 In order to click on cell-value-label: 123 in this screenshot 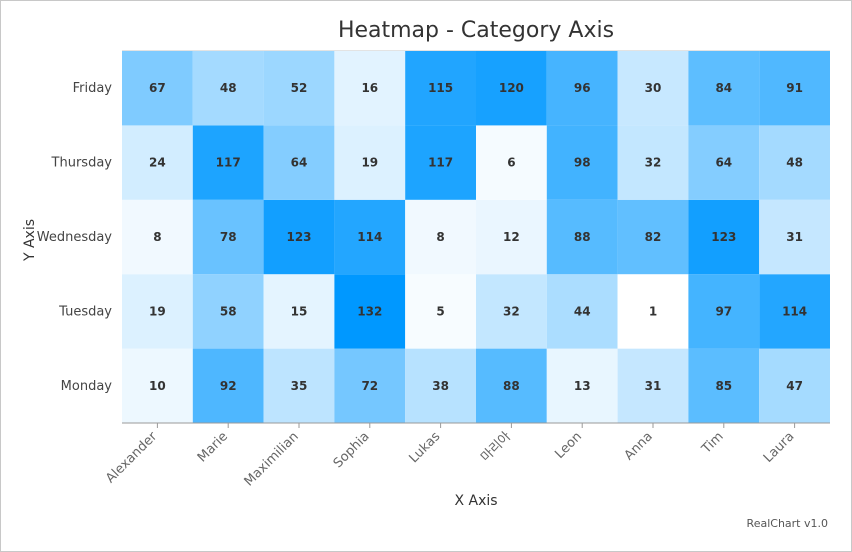, I will do `click(723, 237)`.